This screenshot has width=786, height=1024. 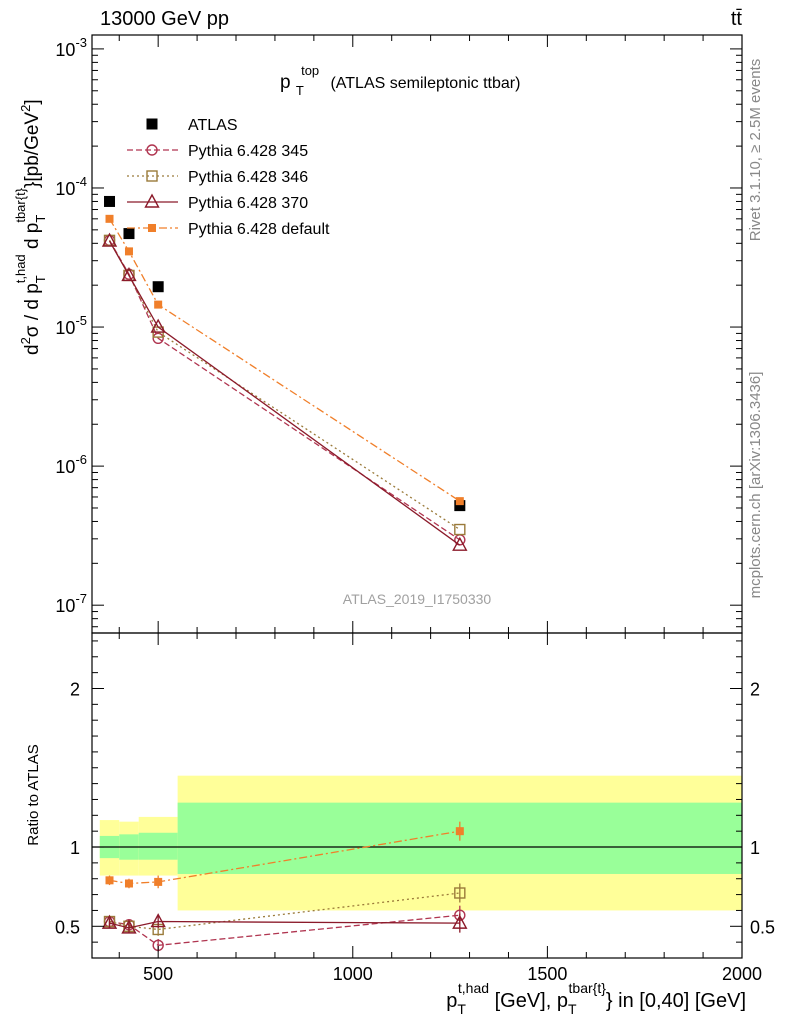 I want to click on main-y-tick-label: 10⁻⁴, so click(x=71, y=186).